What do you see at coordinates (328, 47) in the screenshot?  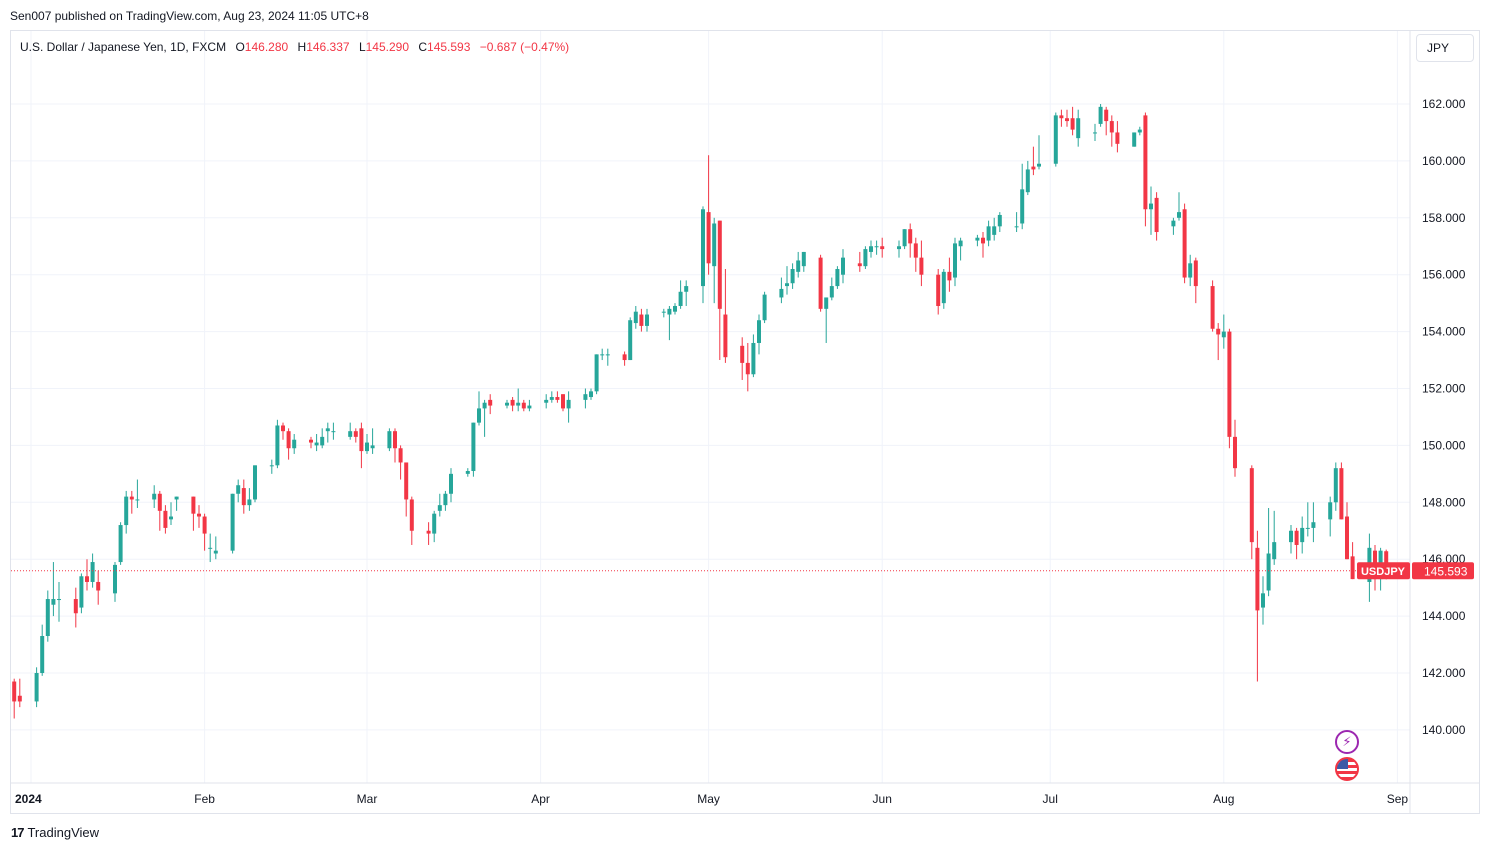 I see `legend-high-value: 146.337` at bounding box center [328, 47].